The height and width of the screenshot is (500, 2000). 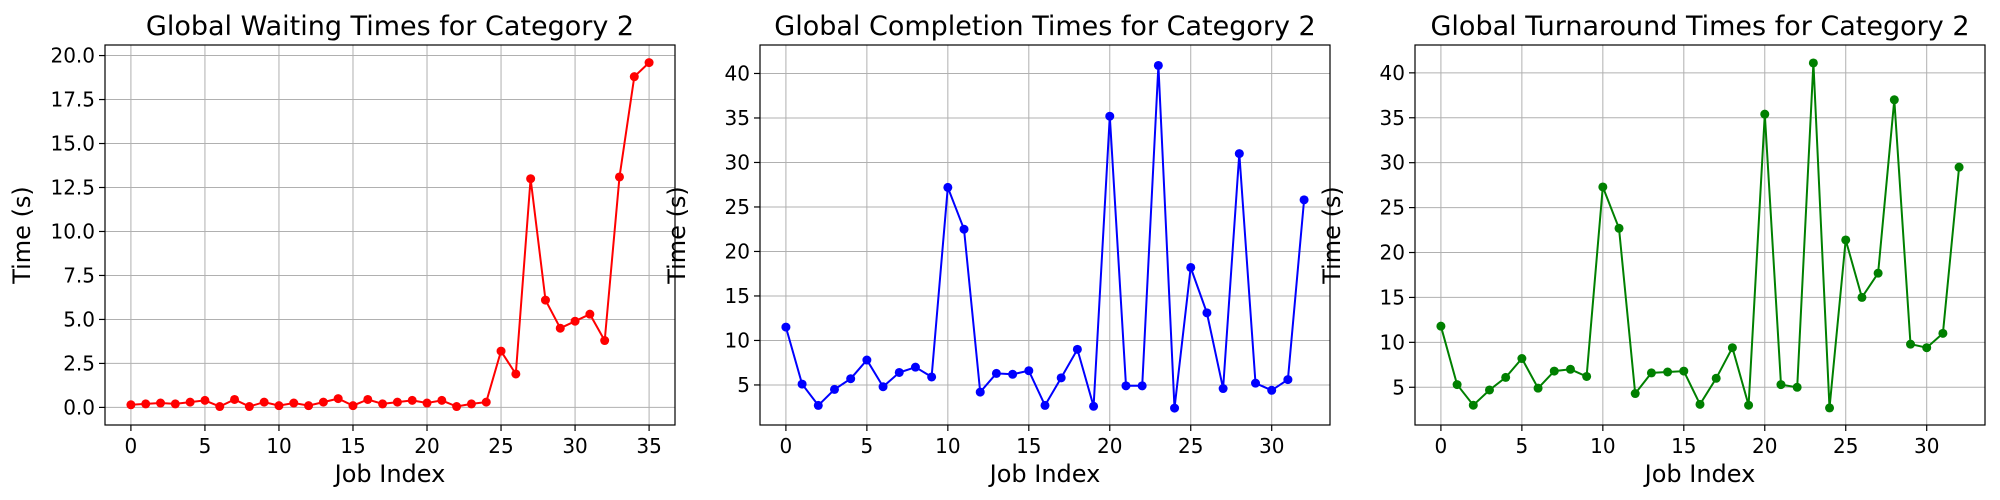 I want to click on y-tick-label: 12.5, so click(x=72, y=188).